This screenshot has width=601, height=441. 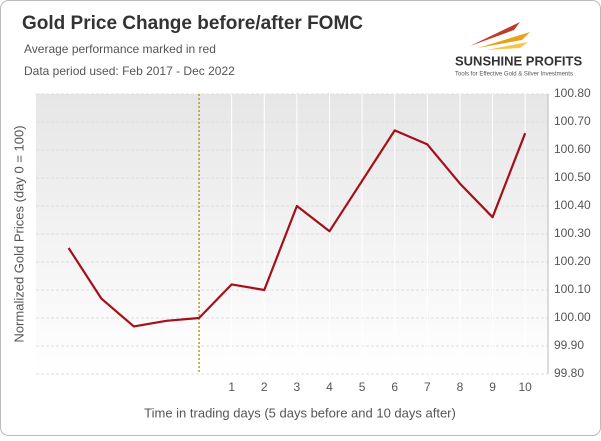 What do you see at coordinates (572, 177) in the screenshot?
I see `y-tick-label: 100.50` at bounding box center [572, 177].